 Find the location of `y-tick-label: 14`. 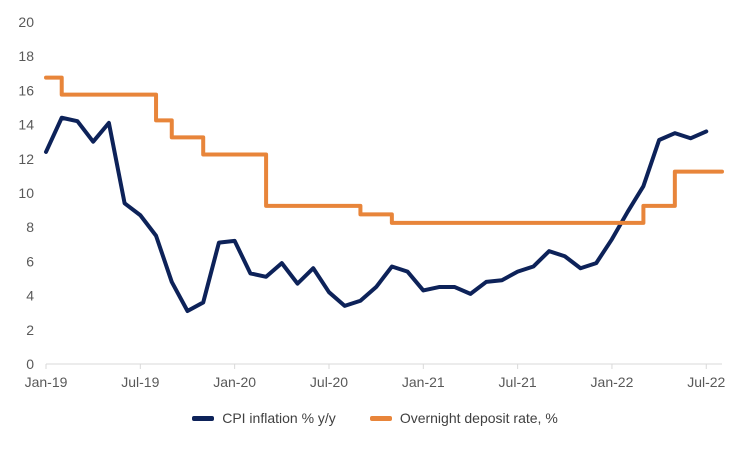

y-tick-label: 14 is located at coordinates (26, 125).